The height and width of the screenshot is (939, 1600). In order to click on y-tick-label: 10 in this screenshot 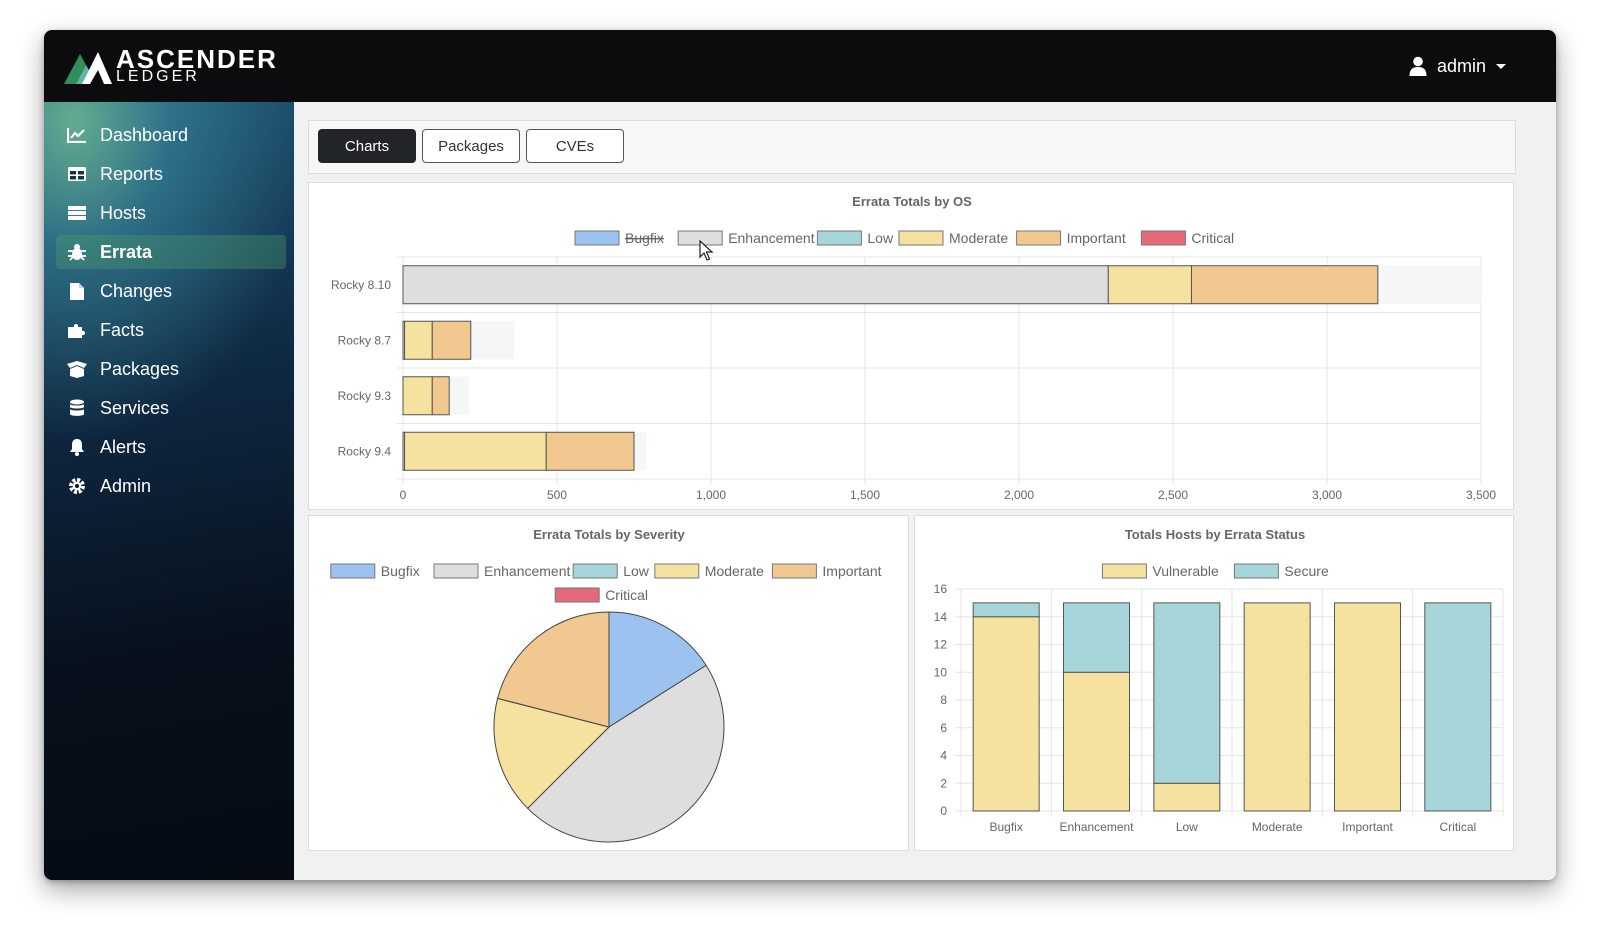, I will do `click(941, 672)`.